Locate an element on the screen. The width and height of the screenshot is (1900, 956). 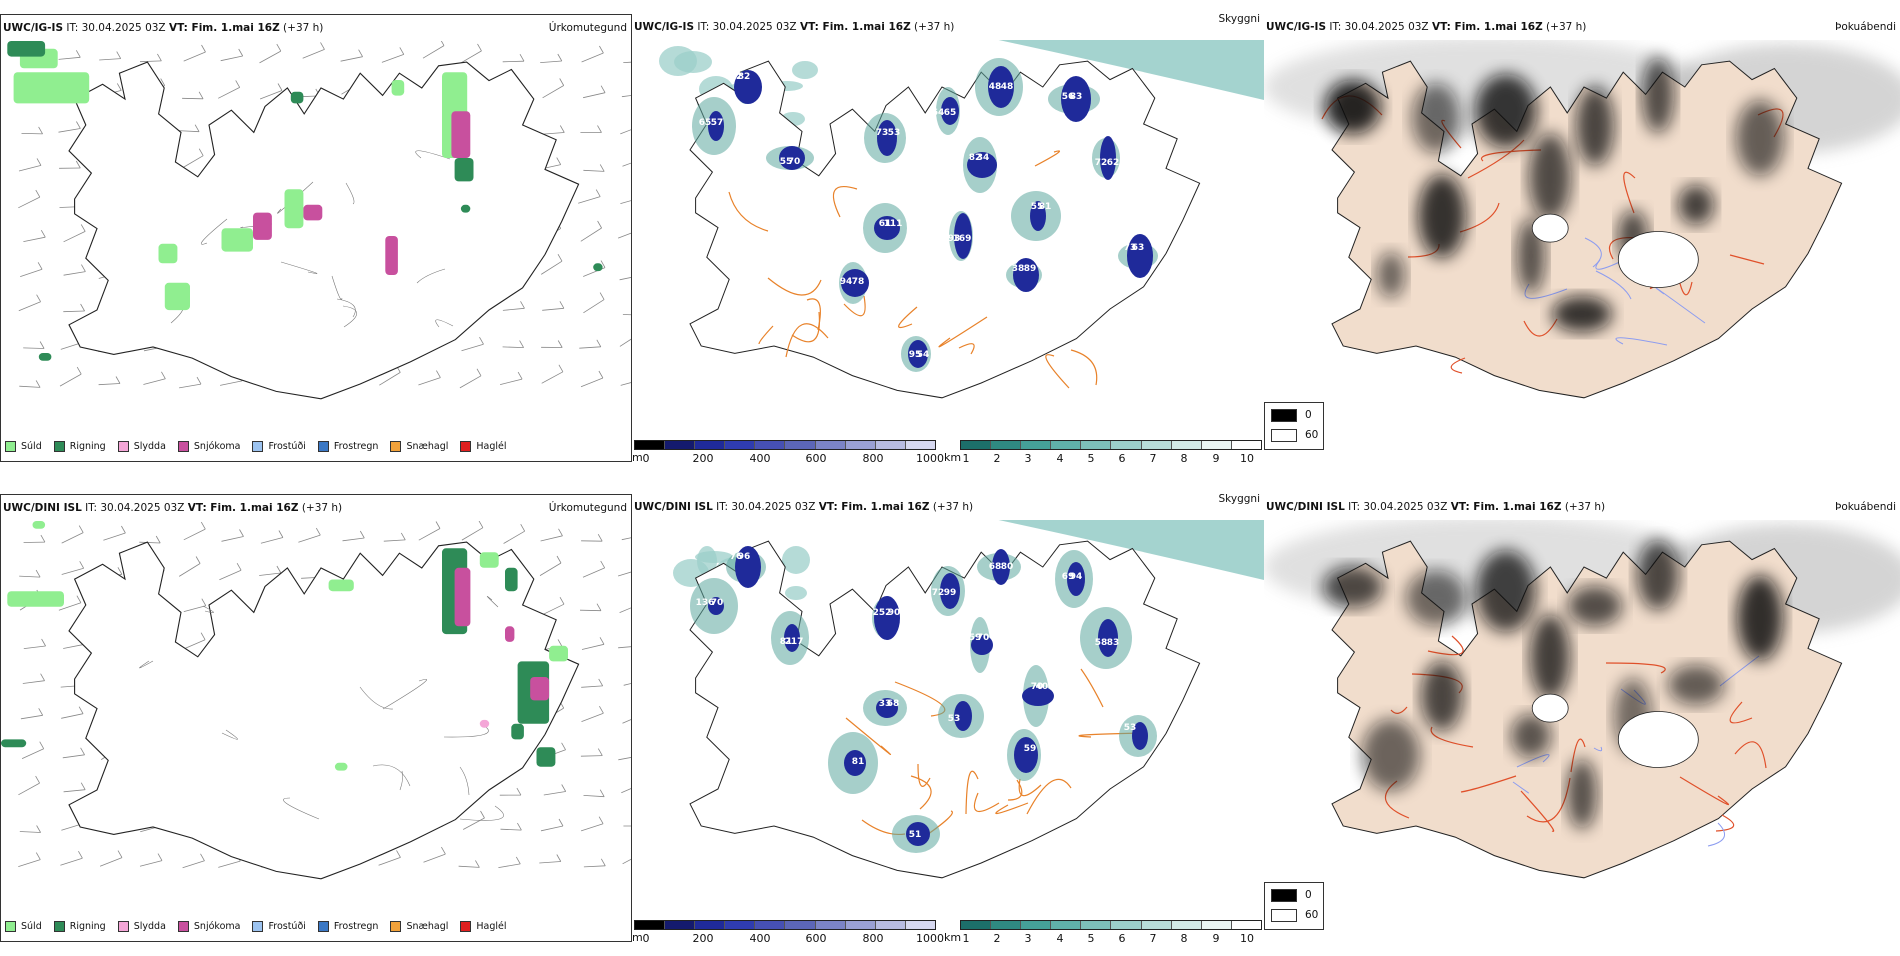
glacier is located at coordinates (1550, 708).